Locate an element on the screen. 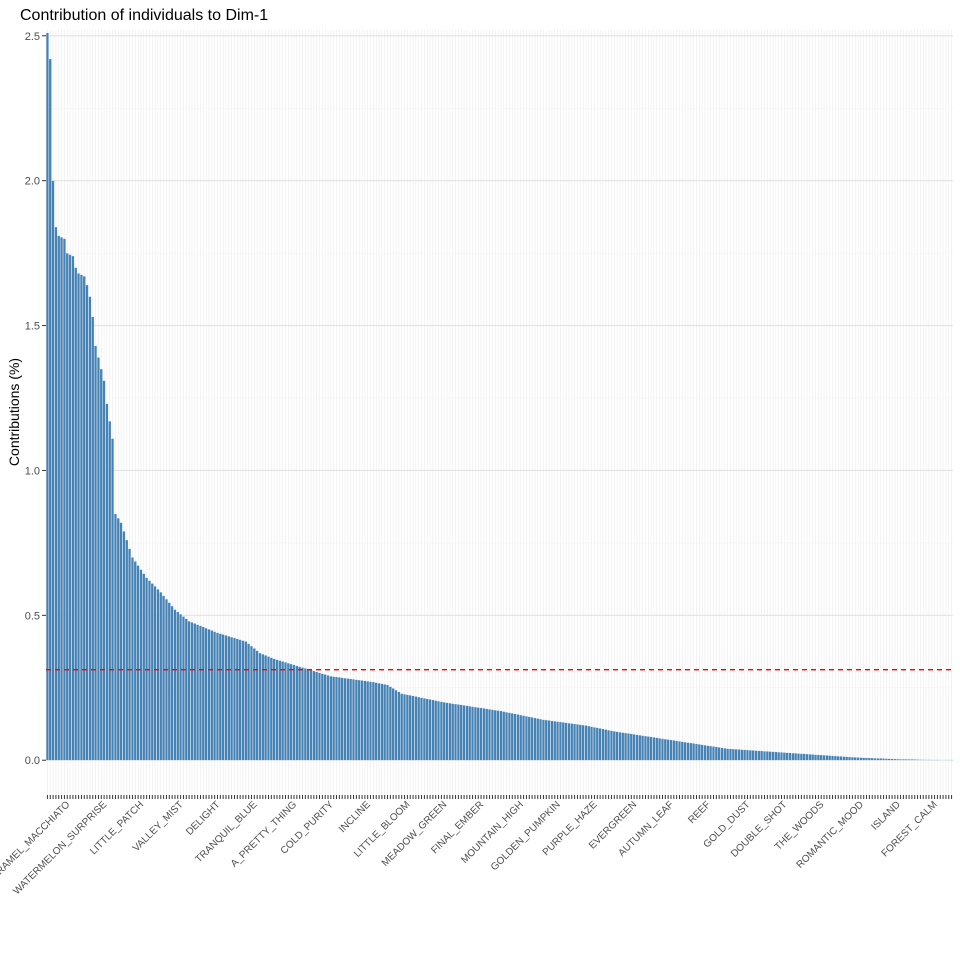 The width and height of the screenshot is (960, 960). y-tick-label: 1.5 is located at coordinates (32, 327).